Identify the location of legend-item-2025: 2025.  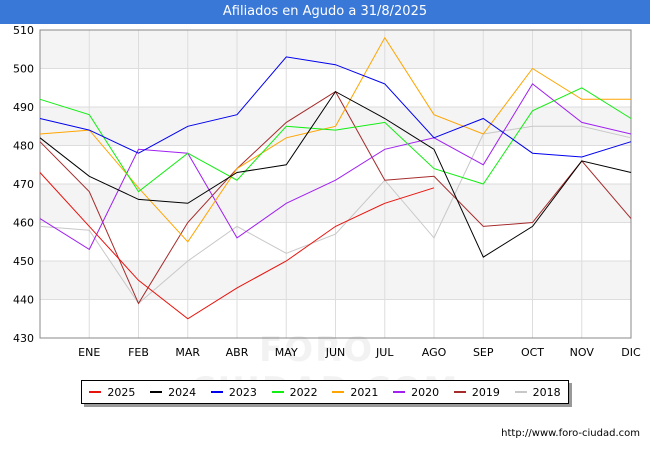
(112, 392).